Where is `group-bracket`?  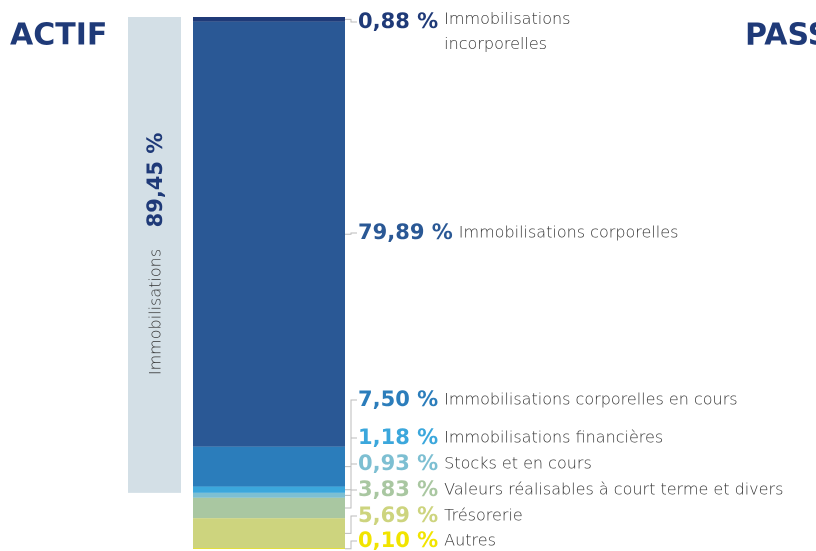 group-bracket is located at coordinates (154, 255).